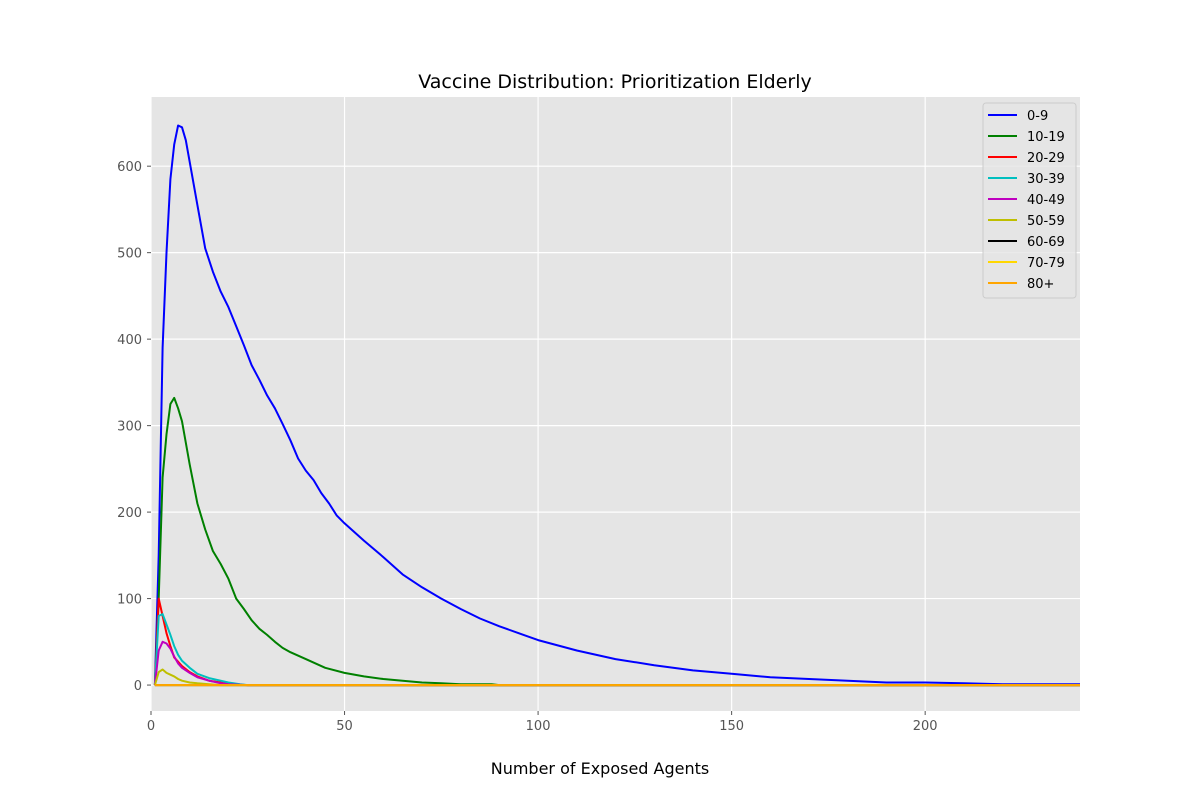 The width and height of the screenshot is (1200, 800). I want to click on x-tick-label: 100, so click(538, 726).